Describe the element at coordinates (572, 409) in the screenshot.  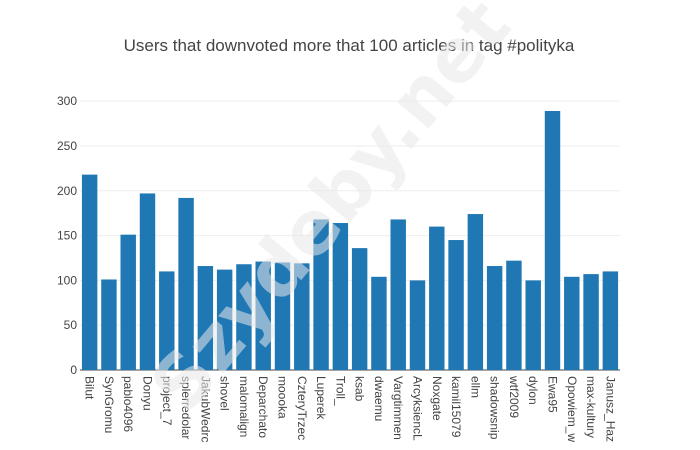
I see `x-tick-label: Opowiem_w` at that location.